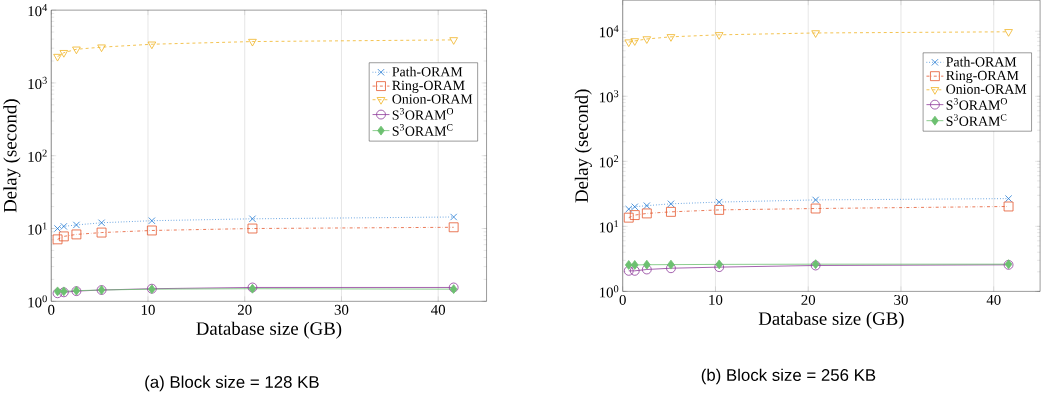 This screenshot has height=408, width=1055. Describe the element at coordinates (232, 383) in the screenshot. I see `text: (a) Block size = 128 KB` at that location.